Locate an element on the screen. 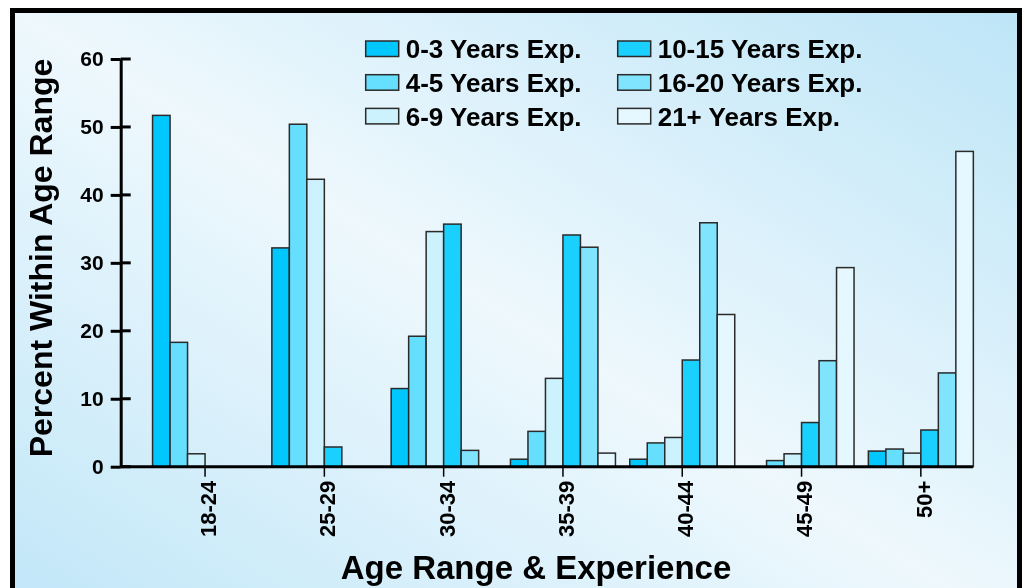  y-tick-label: 10 is located at coordinates (92, 398).